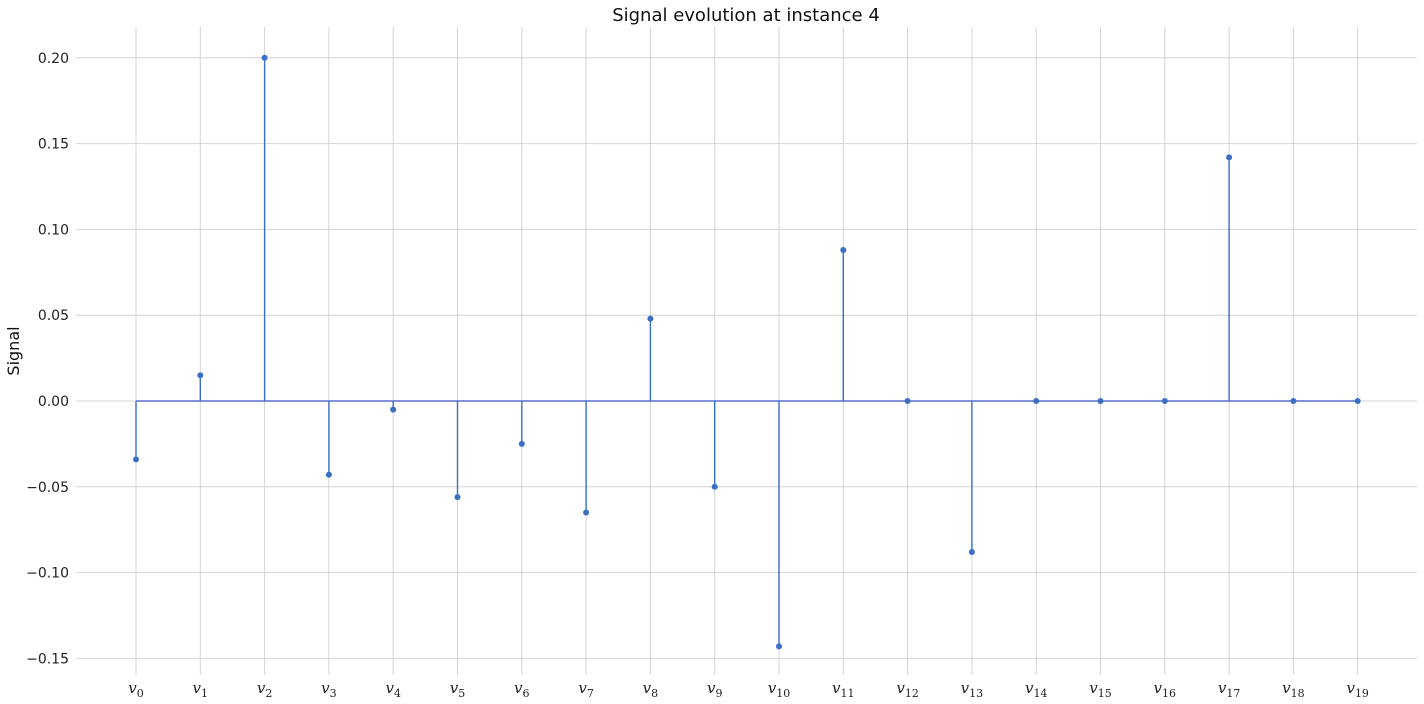 The height and width of the screenshot is (704, 1424). I want to click on y-tick-label: 0.00, so click(53, 402).